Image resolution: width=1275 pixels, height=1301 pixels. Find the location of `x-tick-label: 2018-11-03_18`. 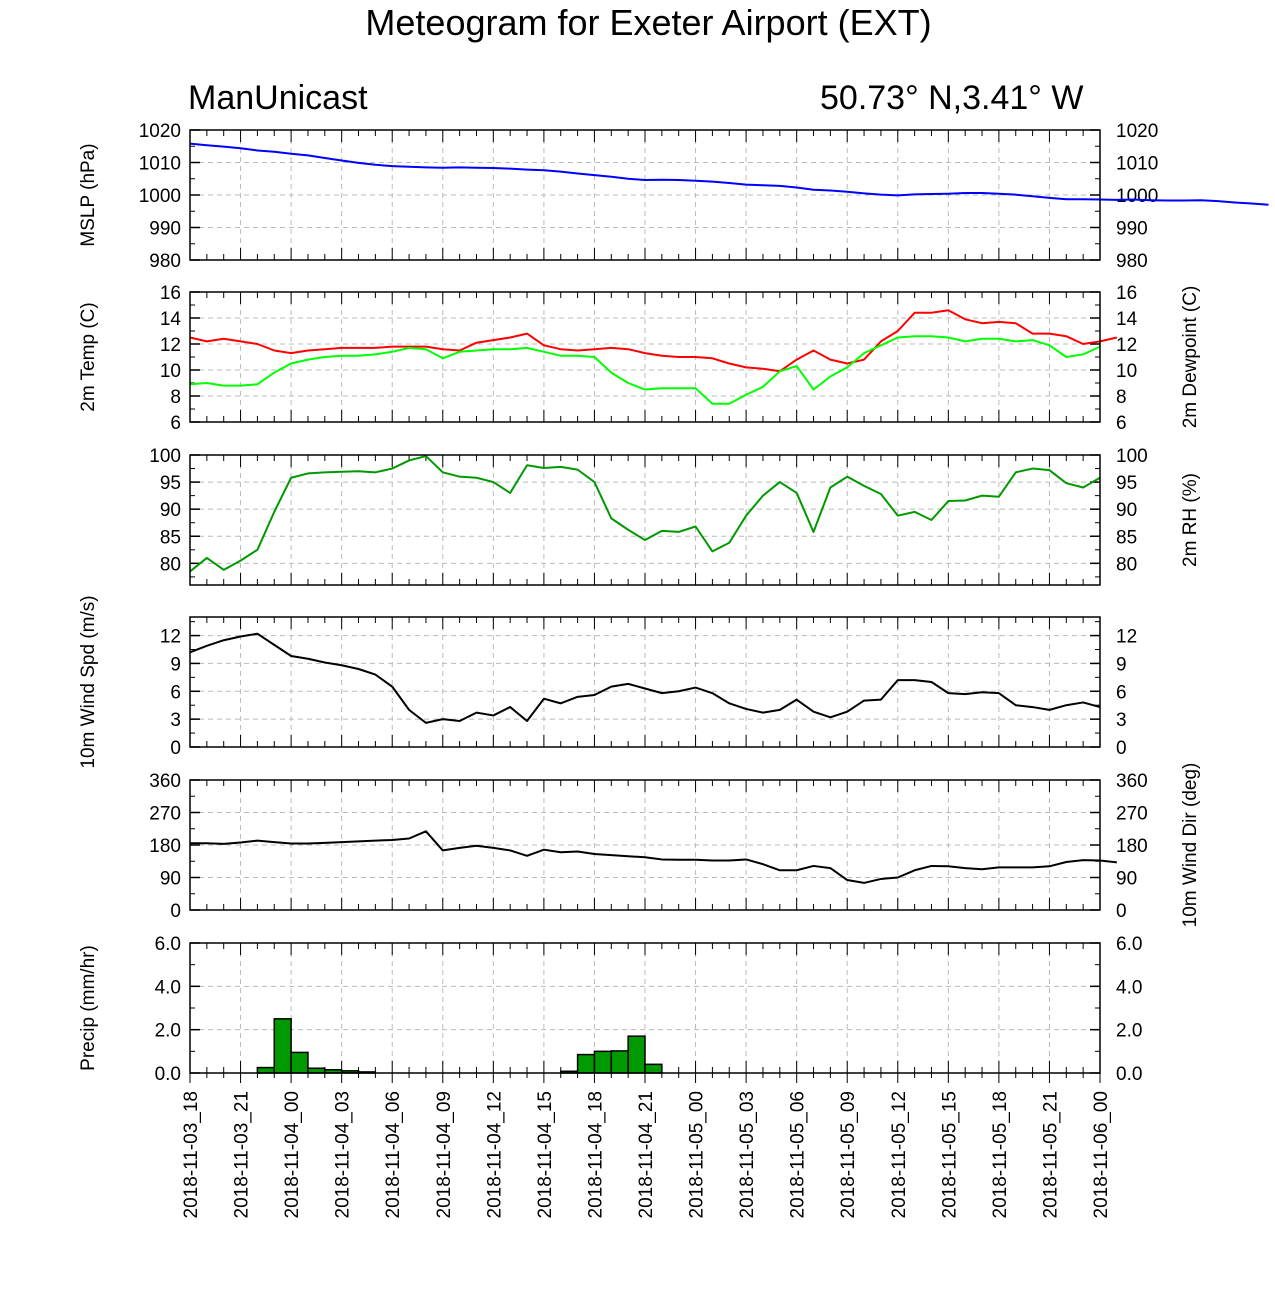

x-tick-label: 2018-11-03_18 is located at coordinates (191, 1154).